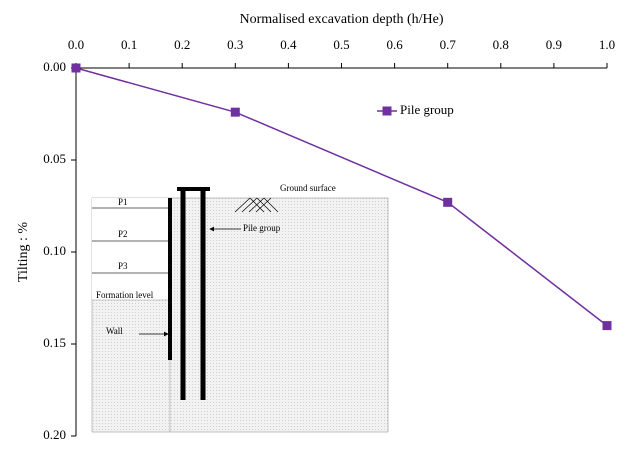 The height and width of the screenshot is (449, 626). Describe the element at coordinates (54, 250) in the screenshot. I see `y-tick-label: 0.10` at that location.